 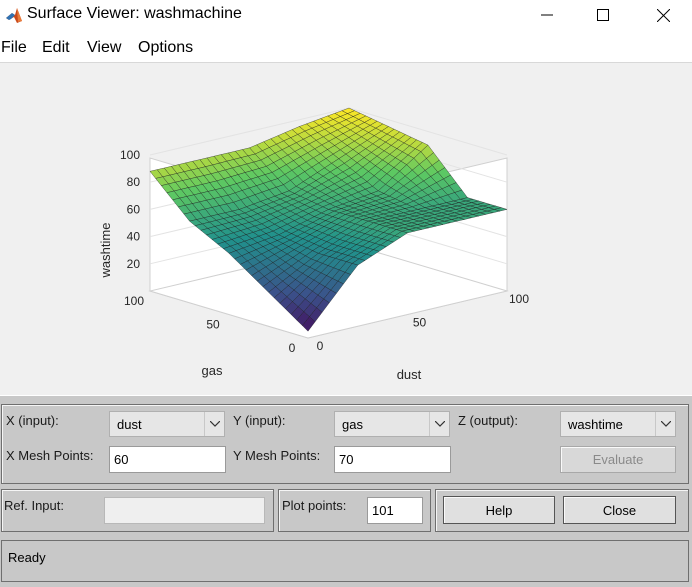 What do you see at coordinates (134, 237) in the screenshot?
I see `z-tick-label: 40` at bounding box center [134, 237].